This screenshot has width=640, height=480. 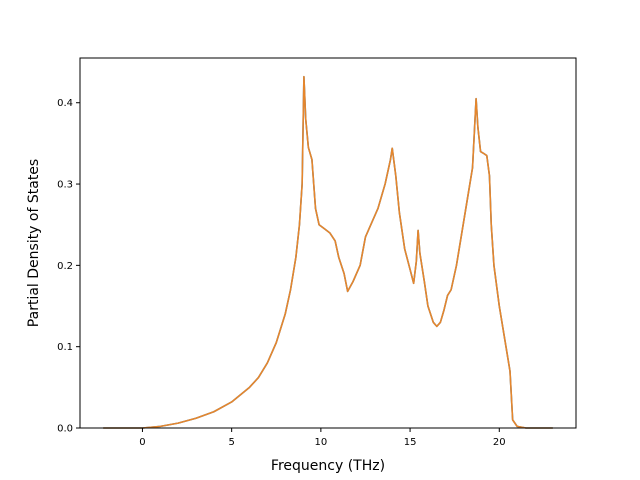 I want to click on y-tick-label: 0.3, so click(x=65, y=185).